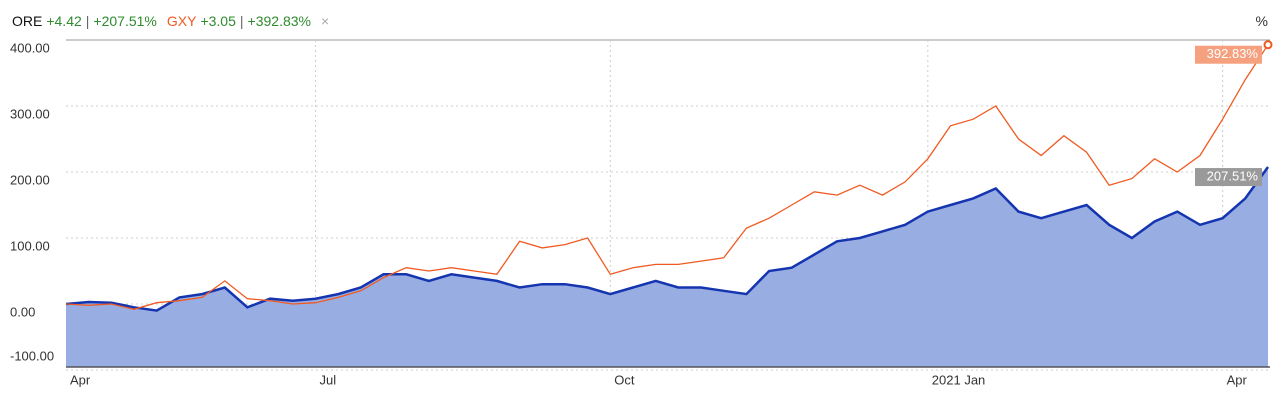 This screenshot has height=401, width=1280. Describe the element at coordinates (125, 21) in the screenshot. I see `legend-change-pct: +207.51%` at that location.